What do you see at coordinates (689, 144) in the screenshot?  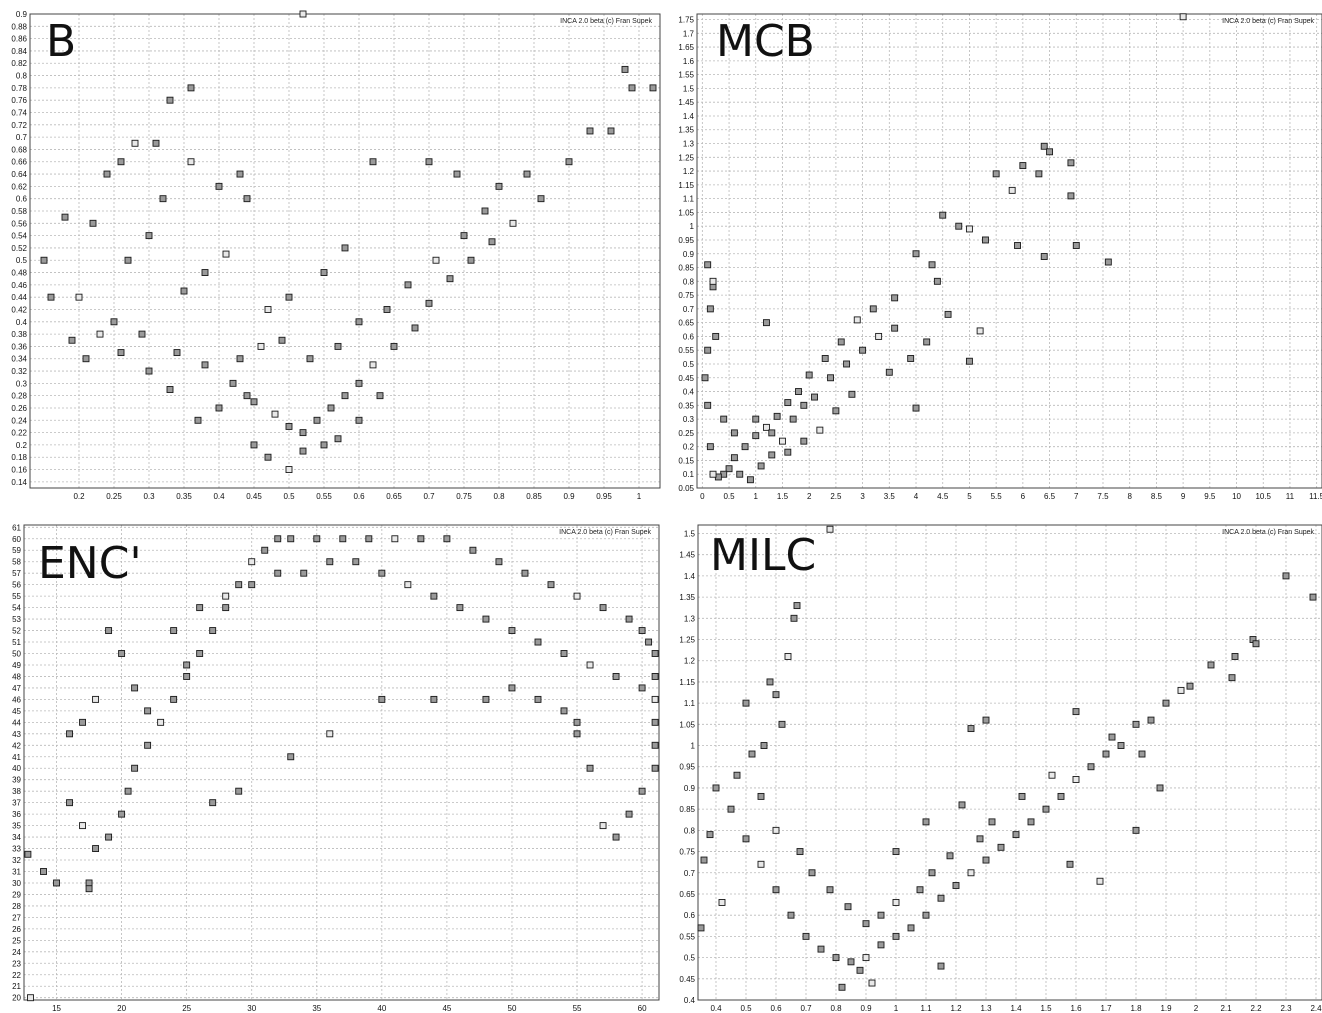 I see `y-tick-label: 1.3` at bounding box center [689, 144].